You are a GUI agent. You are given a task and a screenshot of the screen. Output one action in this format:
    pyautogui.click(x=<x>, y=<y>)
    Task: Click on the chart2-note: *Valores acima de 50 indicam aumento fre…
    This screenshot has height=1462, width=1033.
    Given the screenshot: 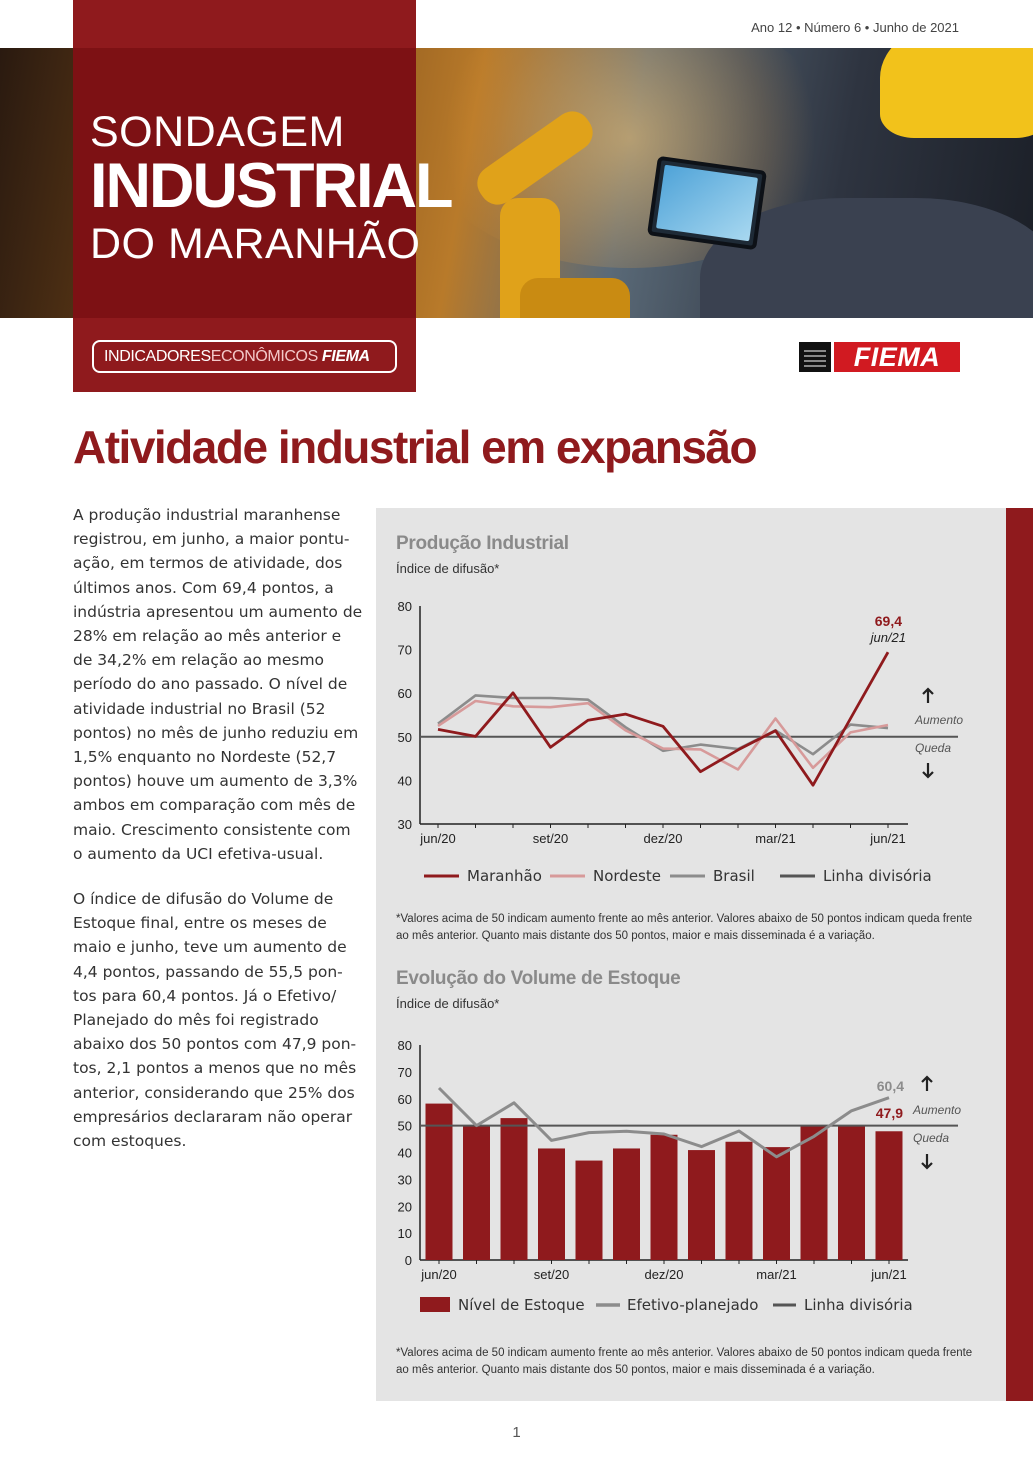 What is the action you would take?
    pyautogui.click(x=684, y=1361)
    